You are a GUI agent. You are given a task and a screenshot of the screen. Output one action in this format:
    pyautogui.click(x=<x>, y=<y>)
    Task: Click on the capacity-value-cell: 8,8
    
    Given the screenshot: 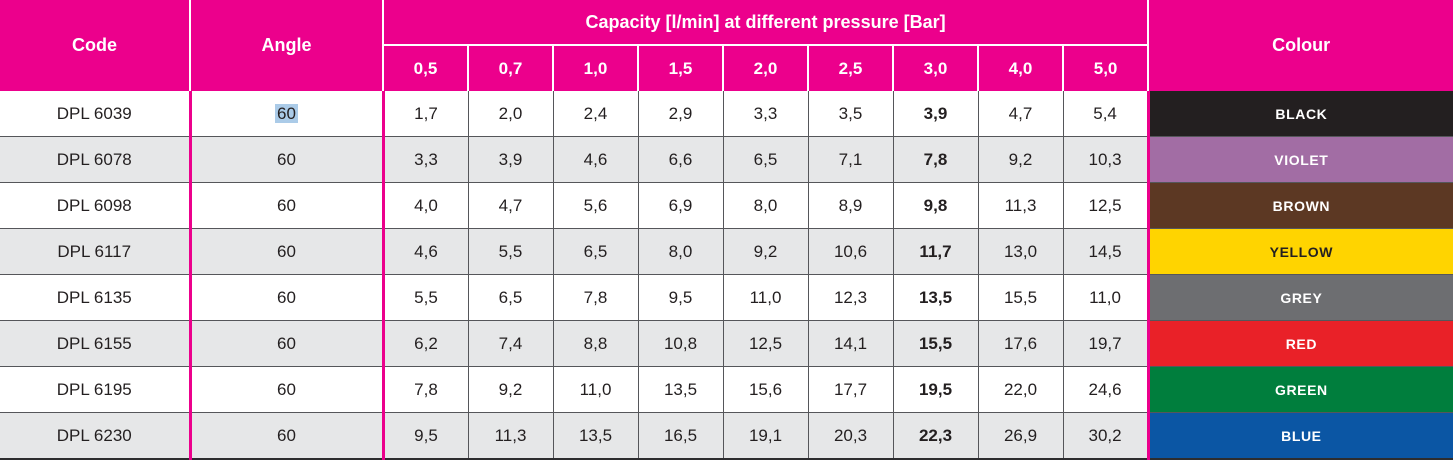 What is the action you would take?
    pyautogui.click(x=595, y=343)
    